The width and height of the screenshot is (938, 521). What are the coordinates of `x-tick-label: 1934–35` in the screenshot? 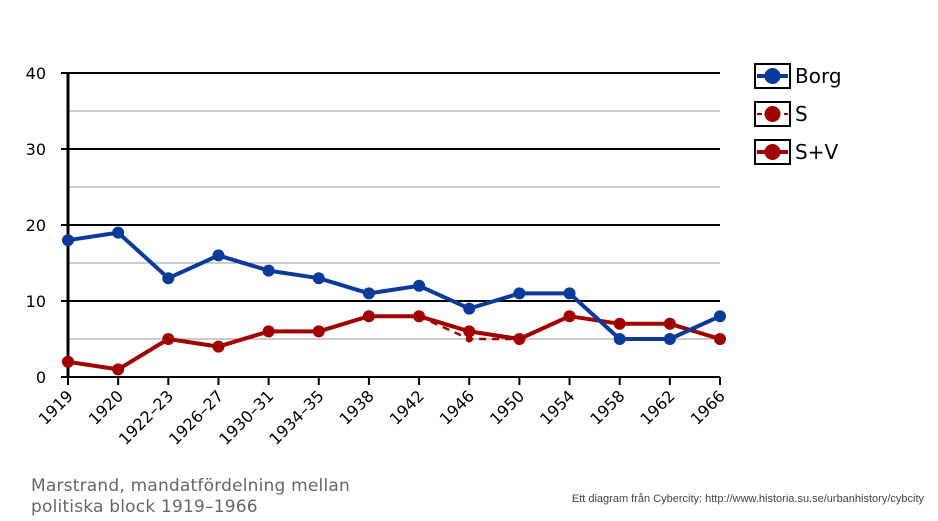 It's located at (296, 417).